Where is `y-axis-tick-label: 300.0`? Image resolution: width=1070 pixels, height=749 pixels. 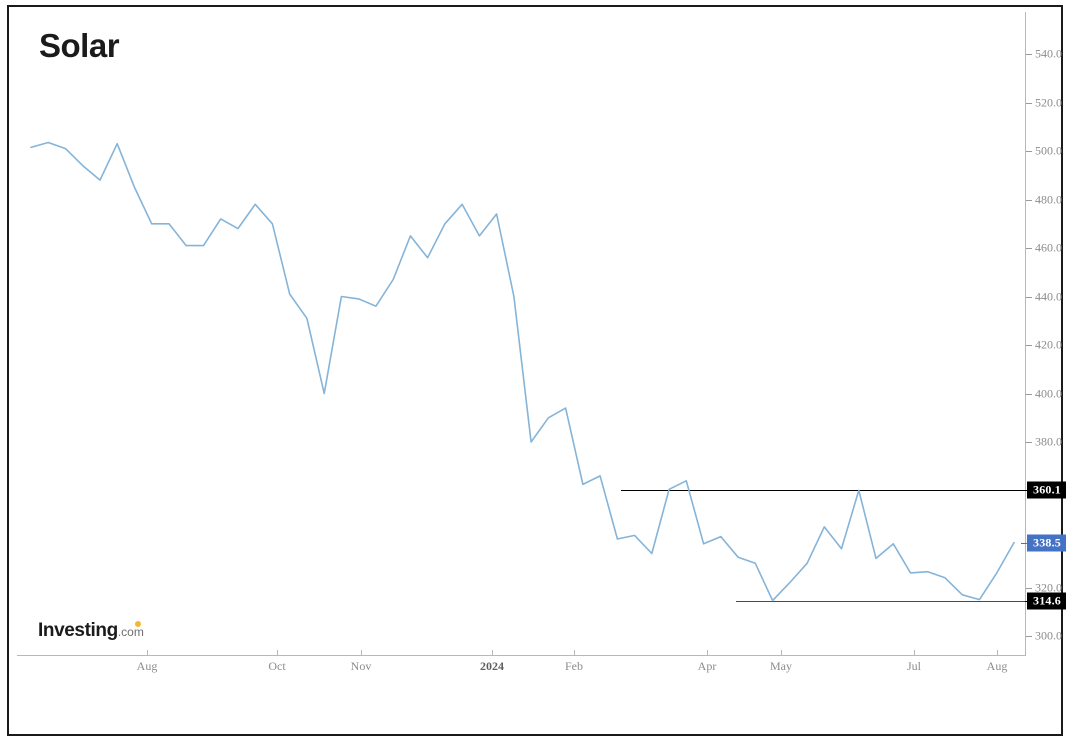 y-axis-tick-label: 300.0 is located at coordinates (1048, 635).